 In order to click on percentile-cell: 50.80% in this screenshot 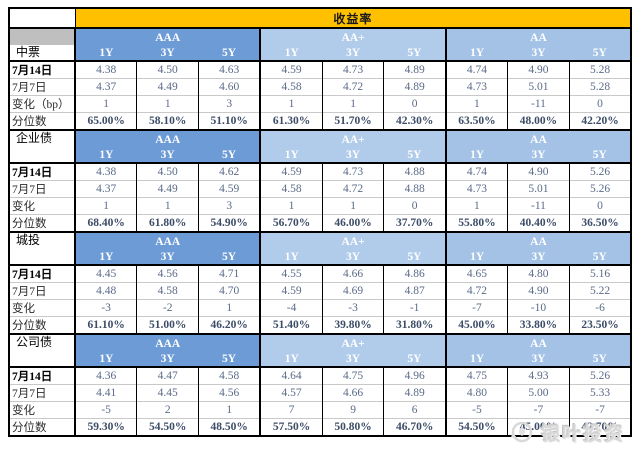, I will do `click(352, 427)`.